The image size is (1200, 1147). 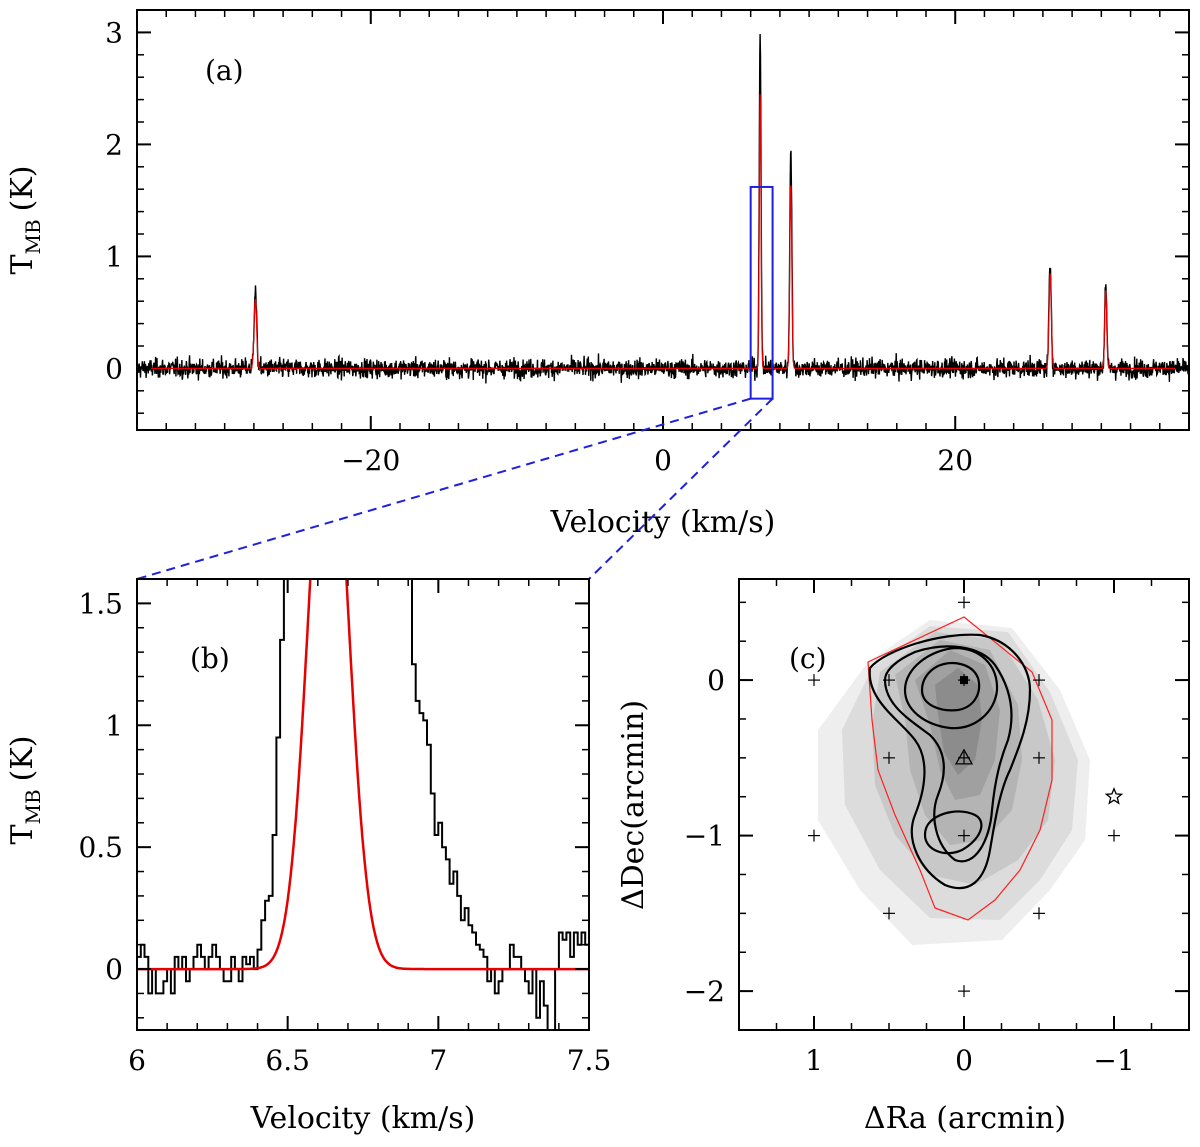 I want to click on panel-b-gaussian-fit, so click(x=363, y=775).